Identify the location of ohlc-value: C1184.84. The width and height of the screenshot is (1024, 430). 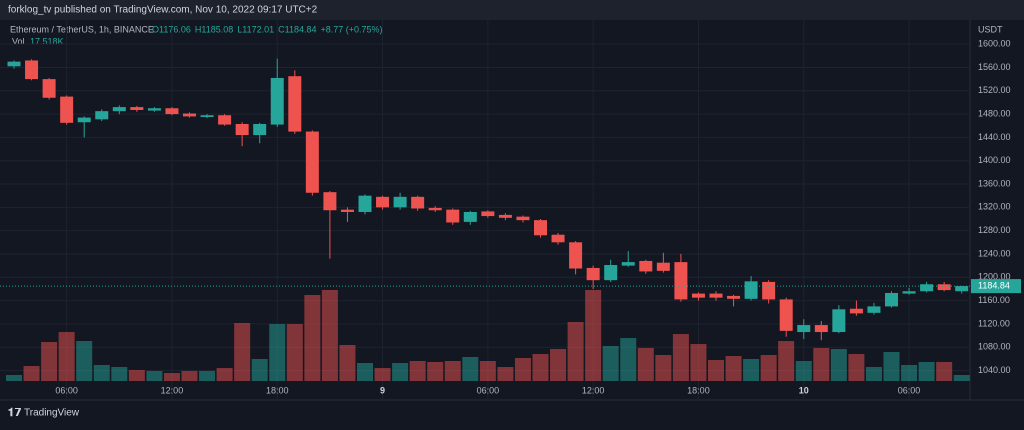
(297, 29).